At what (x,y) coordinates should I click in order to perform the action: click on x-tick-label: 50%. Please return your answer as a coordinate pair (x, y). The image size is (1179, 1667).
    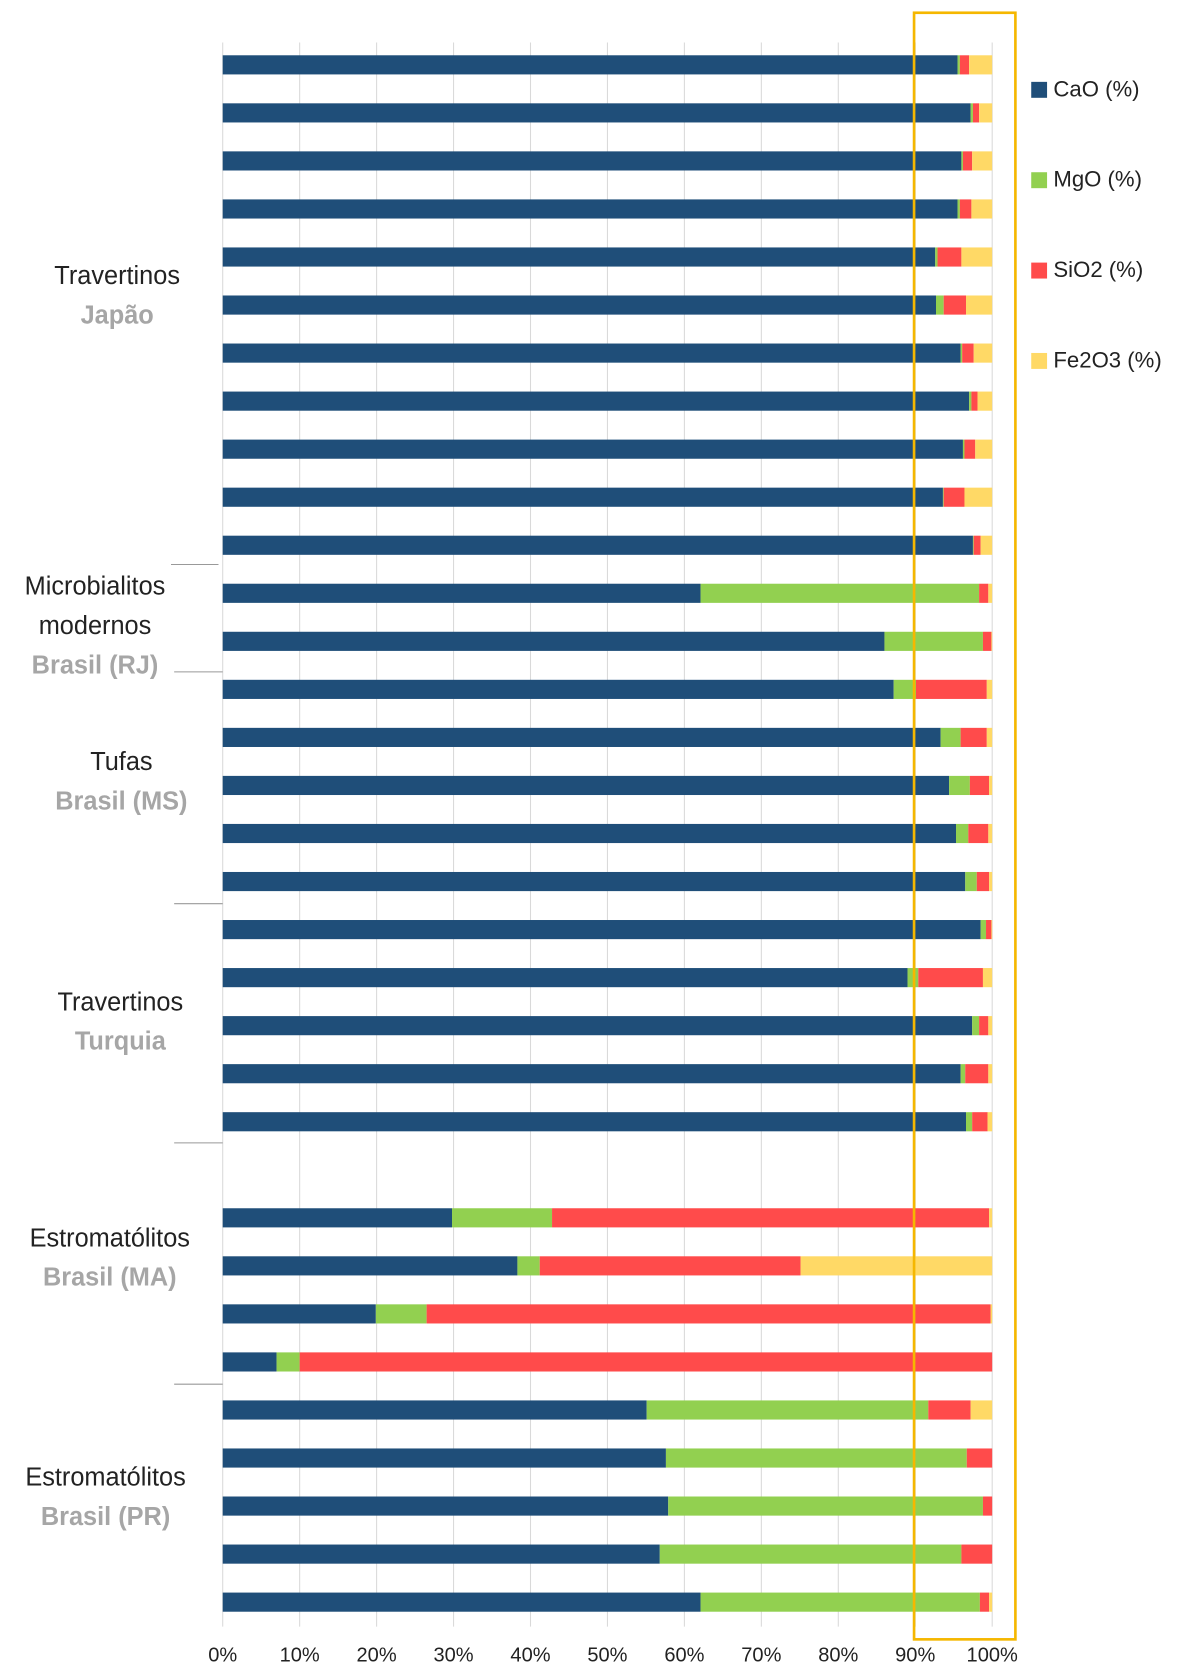
    Looking at the image, I should click on (607, 1656).